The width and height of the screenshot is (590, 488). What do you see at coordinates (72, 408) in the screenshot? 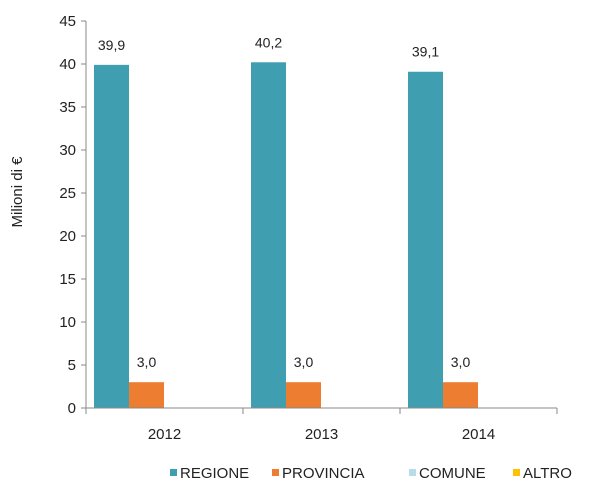
I see `y-tick-label: 0` at bounding box center [72, 408].